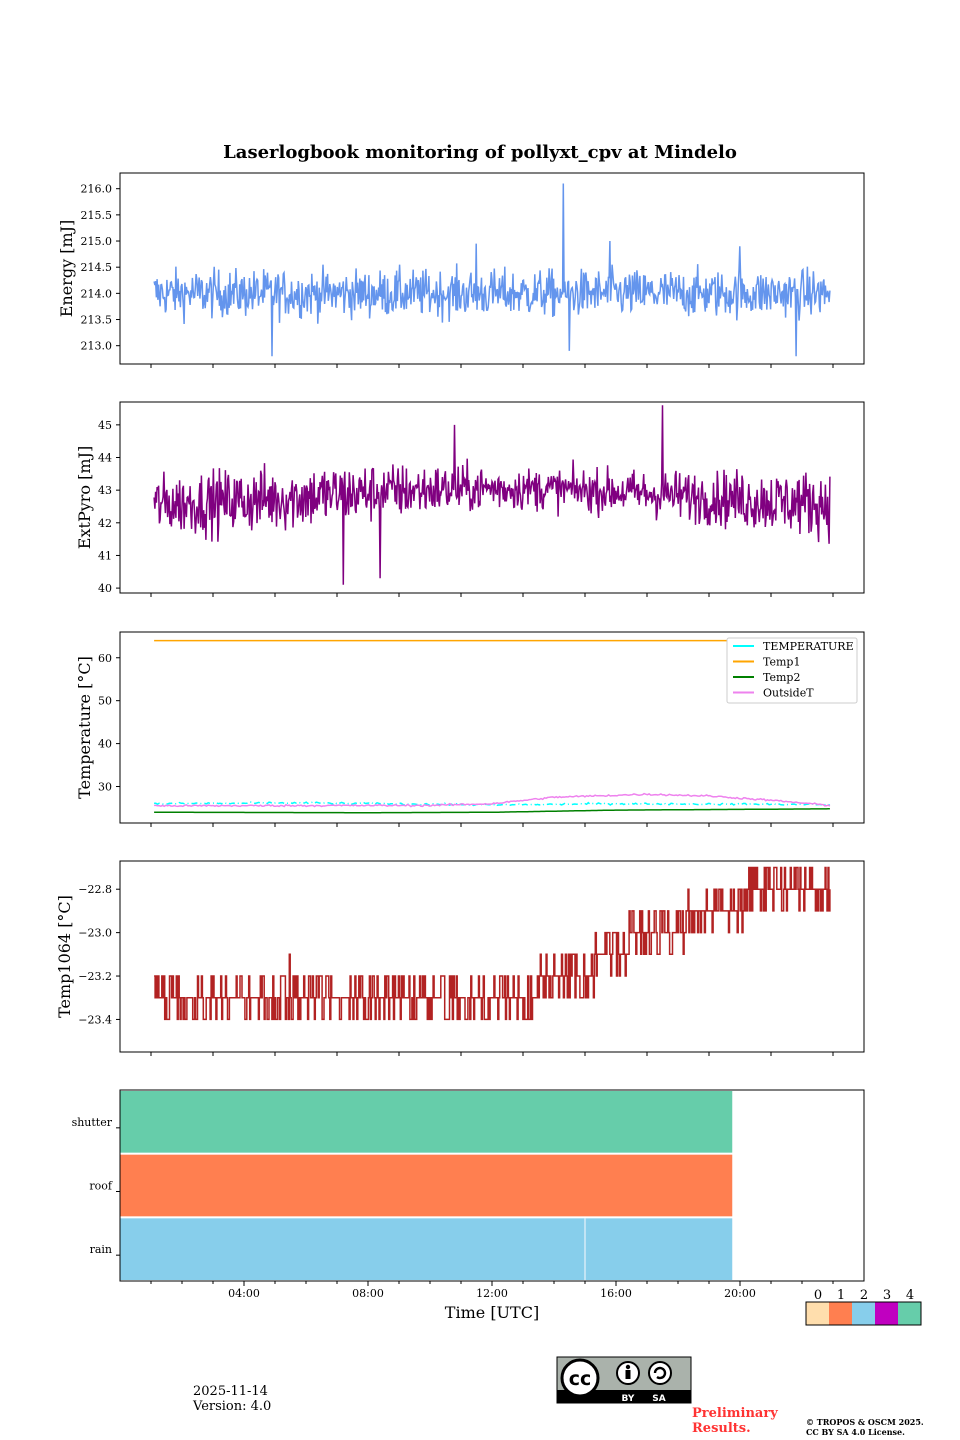 Image resolution: width=960 pixels, height=1440 pixels. I want to click on x-tick-label: 04:00, so click(244, 1293).